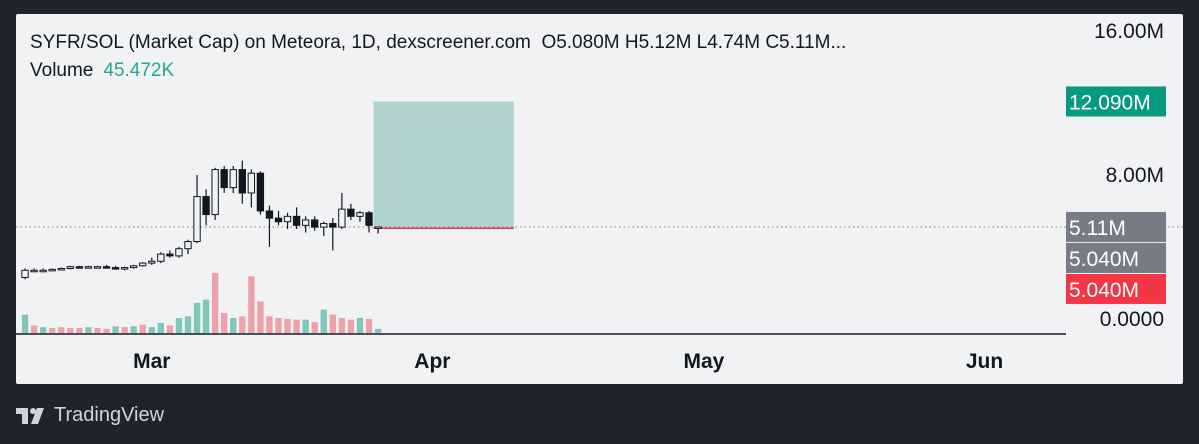 This screenshot has height=444, width=1199. I want to click on position-zone-layer, so click(443, 165).